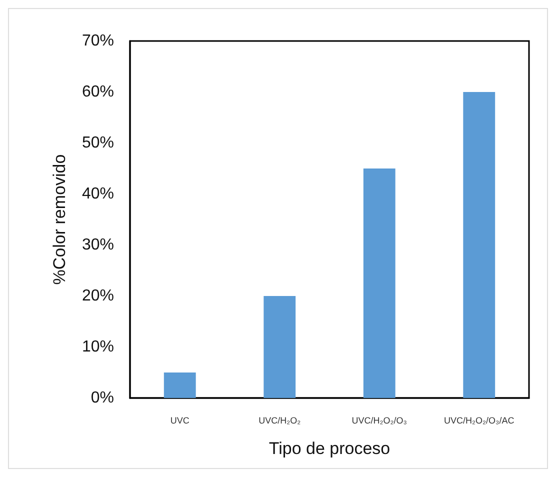 Image resolution: width=556 pixels, height=477 pixels. I want to click on y-tick-label: 60%, so click(98, 92).